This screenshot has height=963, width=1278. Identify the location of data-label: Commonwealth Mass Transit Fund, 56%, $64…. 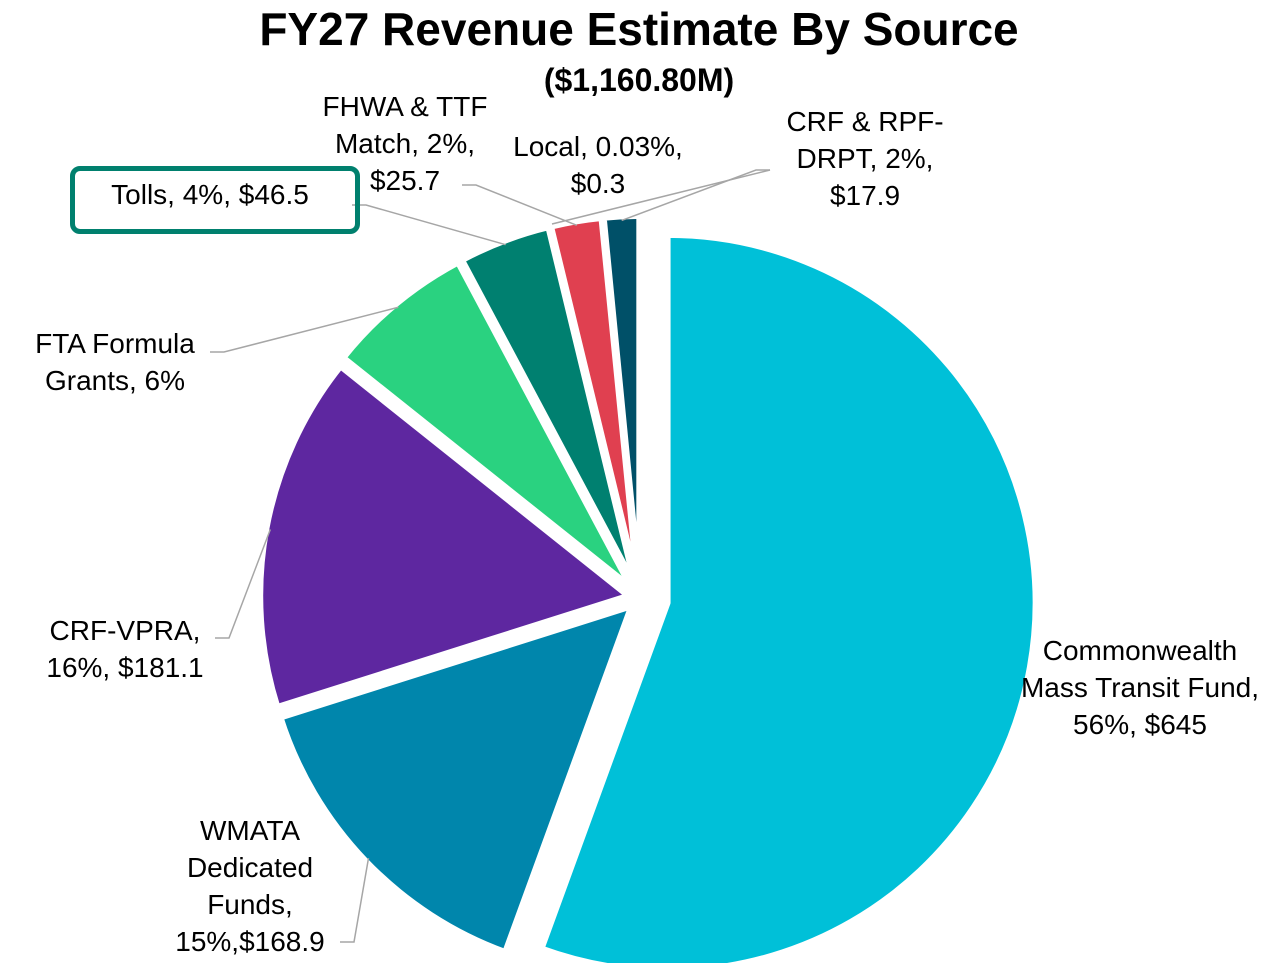
(1140, 687).